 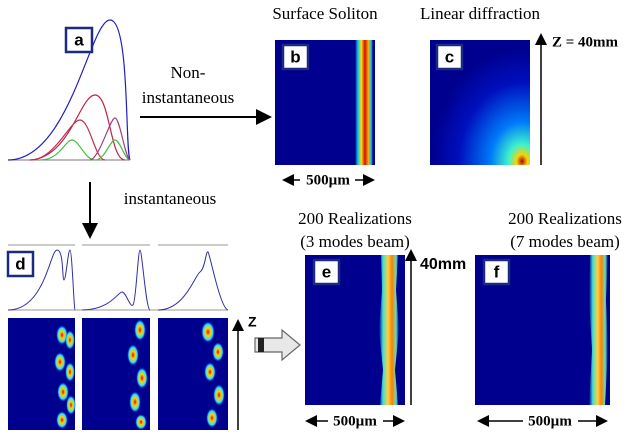 What do you see at coordinates (480, 102) in the screenshot?
I see `diffraction` at bounding box center [480, 102].